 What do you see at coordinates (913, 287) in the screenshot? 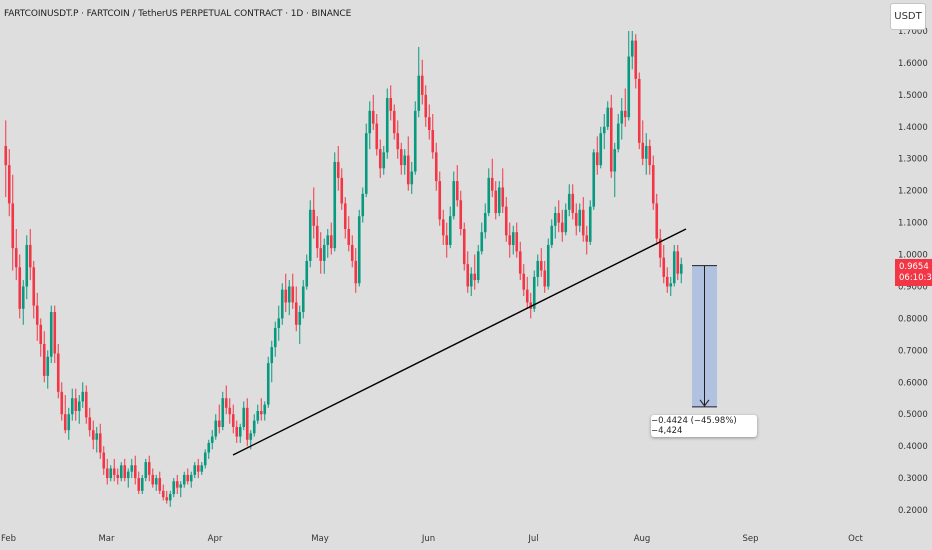
I see `price-axis-label: 0.9000` at bounding box center [913, 287].